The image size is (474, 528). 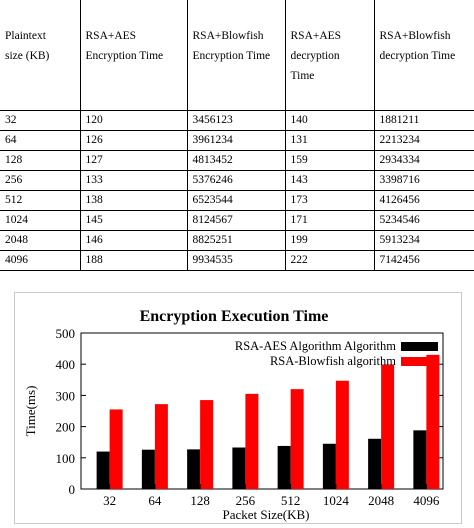 What do you see at coordinates (381, 500) in the screenshot?
I see `x-tick-label: 2048` at bounding box center [381, 500].